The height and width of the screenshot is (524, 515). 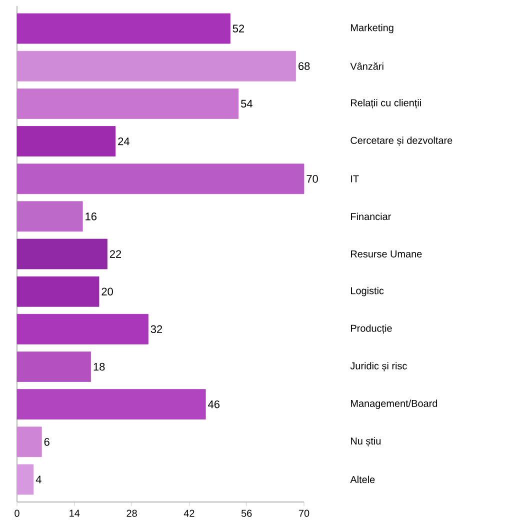 What do you see at coordinates (17, 513) in the screenshot?
I see `x-tick-label: 0` at bounding box center [17, 513].